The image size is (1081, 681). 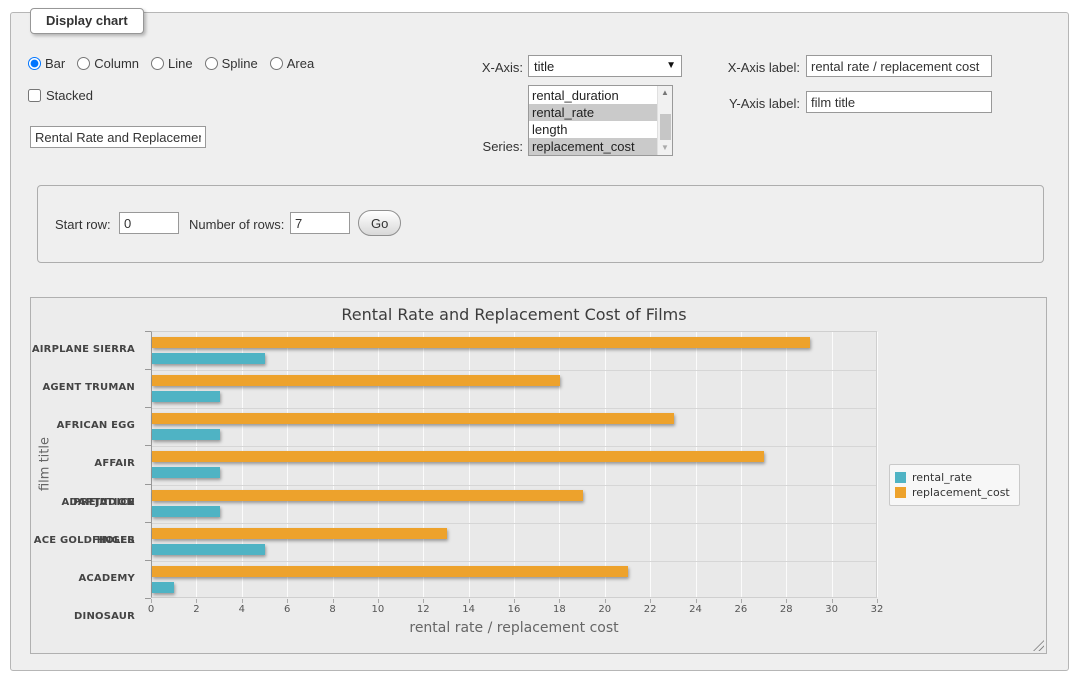 What do you see at coordinates (276, 63) in the screenshot?
I see `chart-type-radio-area` at bounding box center [276, 63].